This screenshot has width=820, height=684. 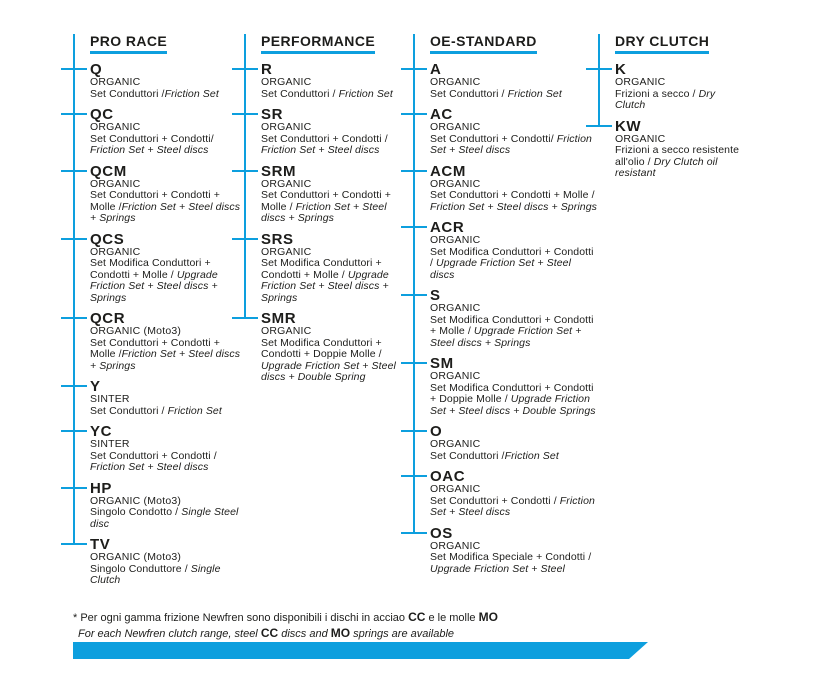 What do you see at coordinates (136, 512) in the screenshot?
I see `description-italian: Singolo Condotto /` at bounding box center [136, 512].